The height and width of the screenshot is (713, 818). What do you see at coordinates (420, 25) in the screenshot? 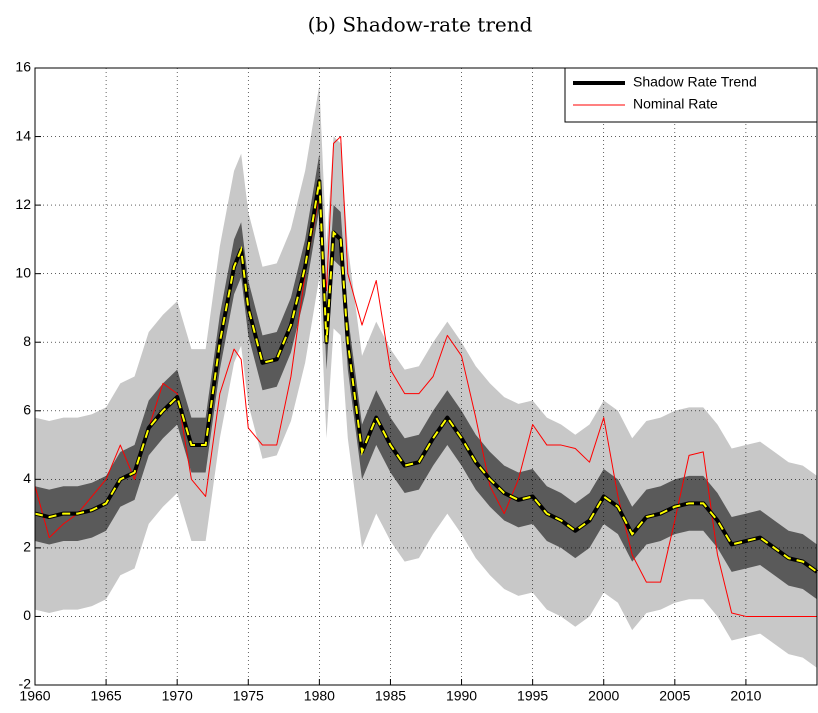
I see `chart-title: (b) Shadow-rate trend` at bounding box center [420, 25].